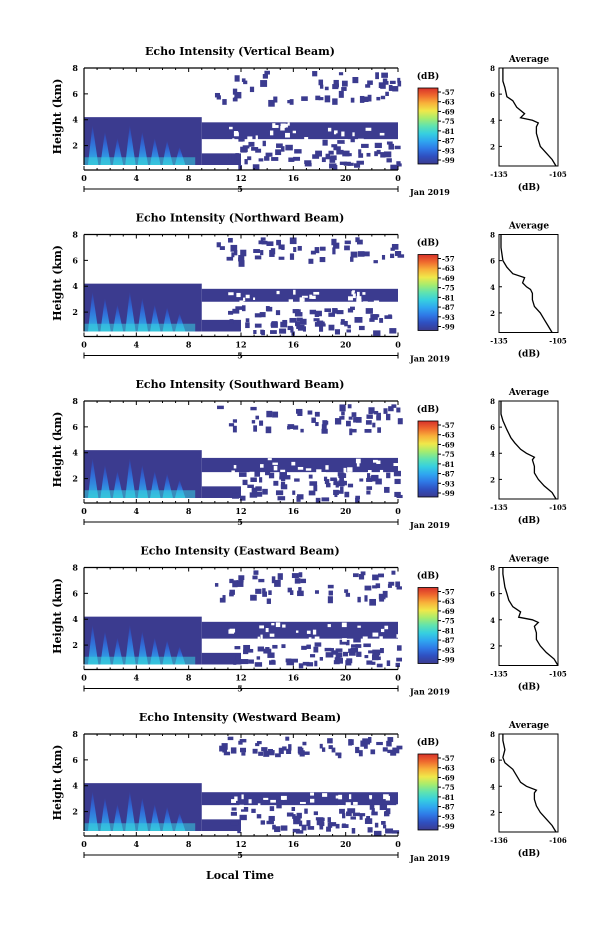  I want to click on colorbar-tick-label: -87, so click(448, 807).